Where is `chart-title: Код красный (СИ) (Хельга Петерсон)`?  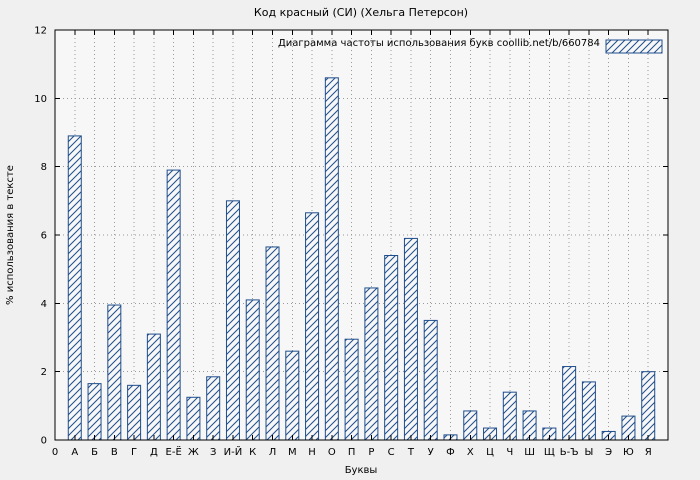
chart-title: Код красный (СИ) (Хельга Петерсон) is located at coordinates (361, 12).